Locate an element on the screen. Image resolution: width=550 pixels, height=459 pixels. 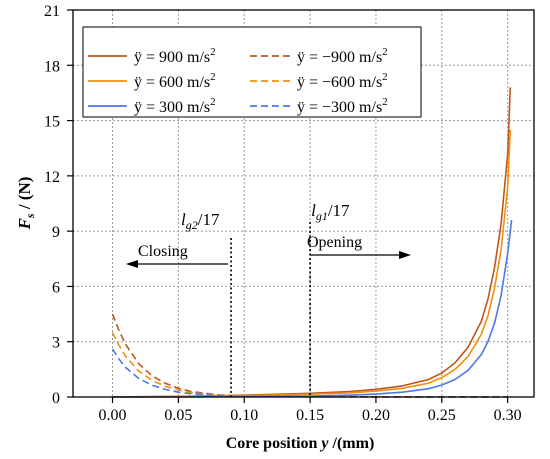
y-tick-label-1: 3 is located at coordinates (56, 343).